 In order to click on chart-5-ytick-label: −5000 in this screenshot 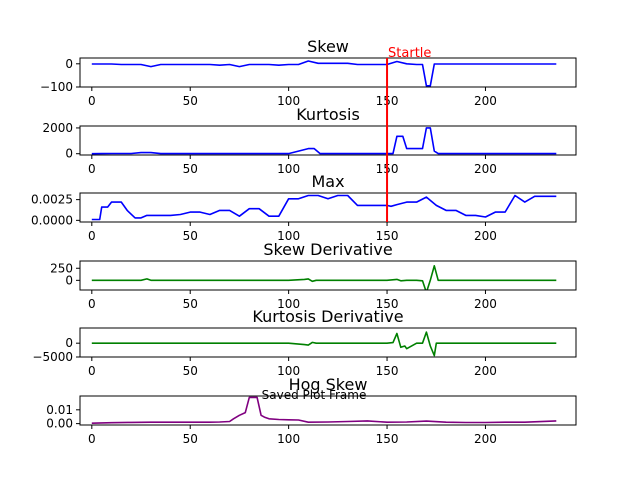, I will do `click(52, 357)`.